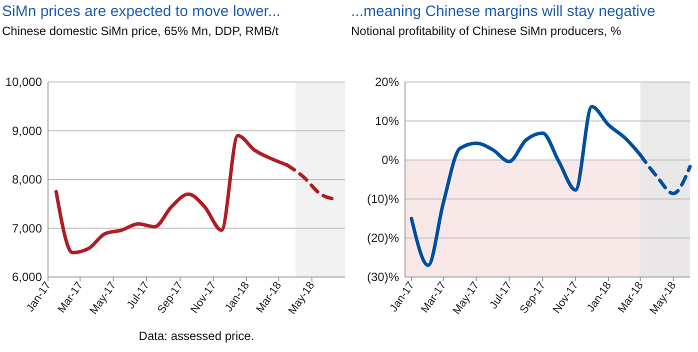 The image size is (698, 352). I want to click on y-tick-label: (20)%, so click(383, 238).